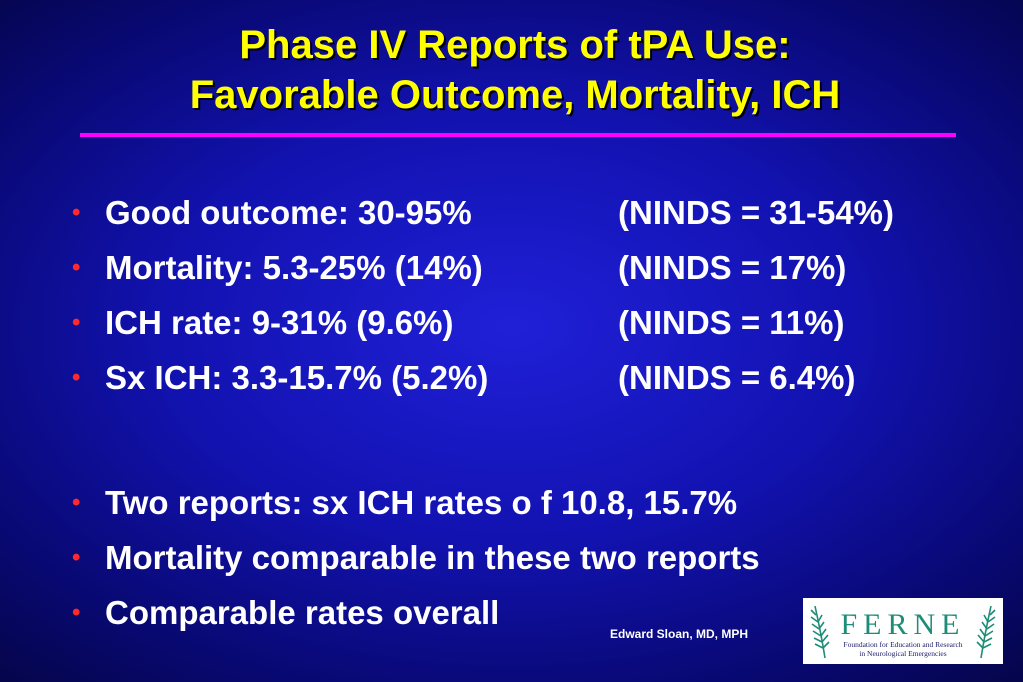 The width and height of the screenshot is (1023, 682). I want to click on bullet-item: • ICH rate: 9-31% (9.6%) (NINDS = 11%), so click(537, 325).